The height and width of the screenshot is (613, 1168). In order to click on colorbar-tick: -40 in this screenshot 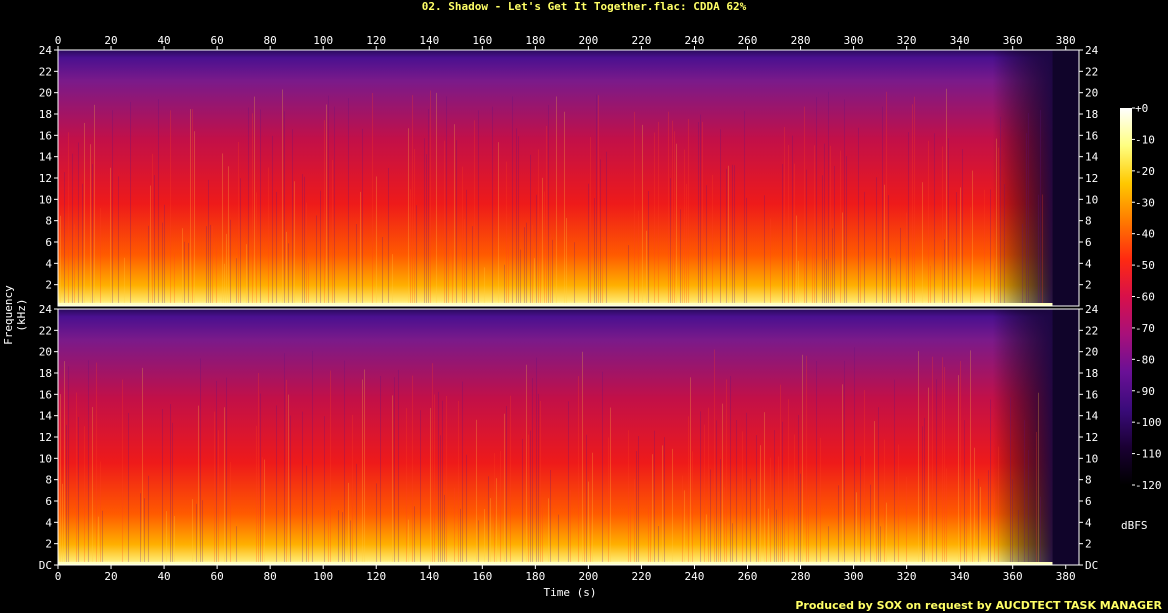, I will do `click(1143, 234)`.